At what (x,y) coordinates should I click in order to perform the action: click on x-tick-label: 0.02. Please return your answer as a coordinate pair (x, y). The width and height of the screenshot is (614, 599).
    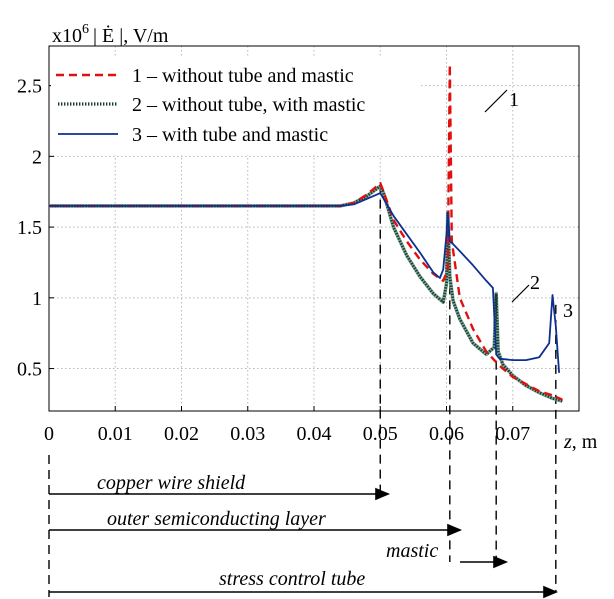
    Looking at the image, I should click on (181, 434).